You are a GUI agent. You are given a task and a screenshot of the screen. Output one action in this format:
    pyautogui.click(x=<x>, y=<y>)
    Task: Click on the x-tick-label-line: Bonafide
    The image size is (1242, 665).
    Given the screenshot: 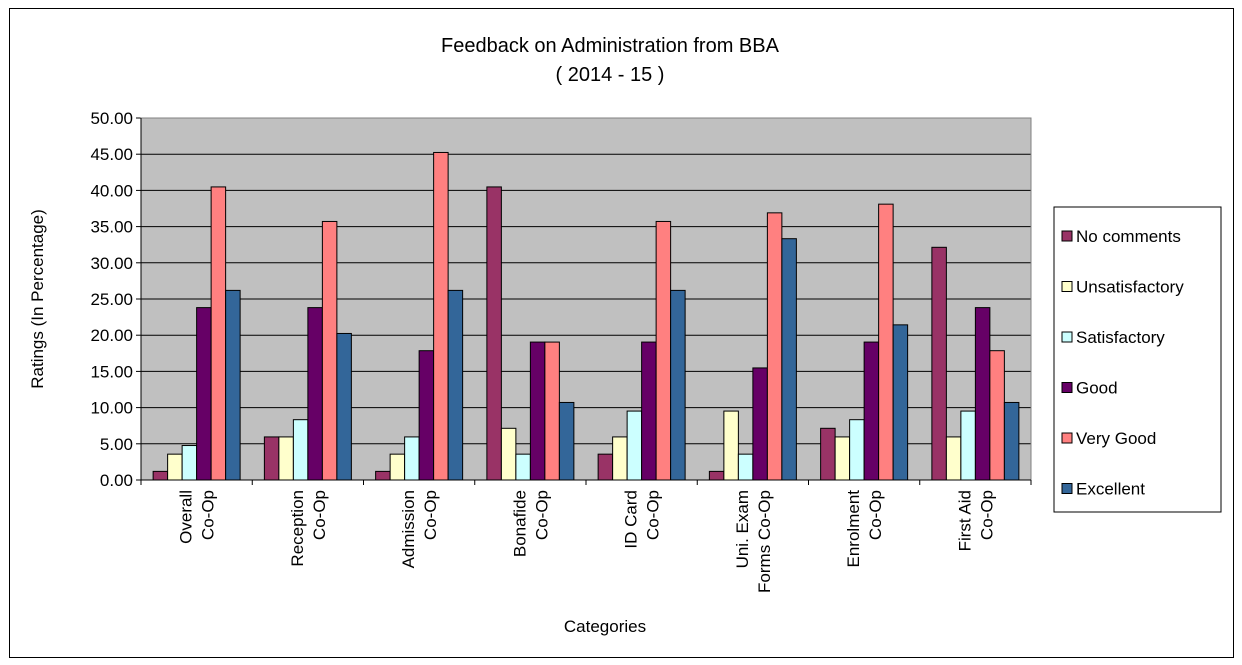 What is the action you would take?
    pyautogui.click(x=519, y=523)
    